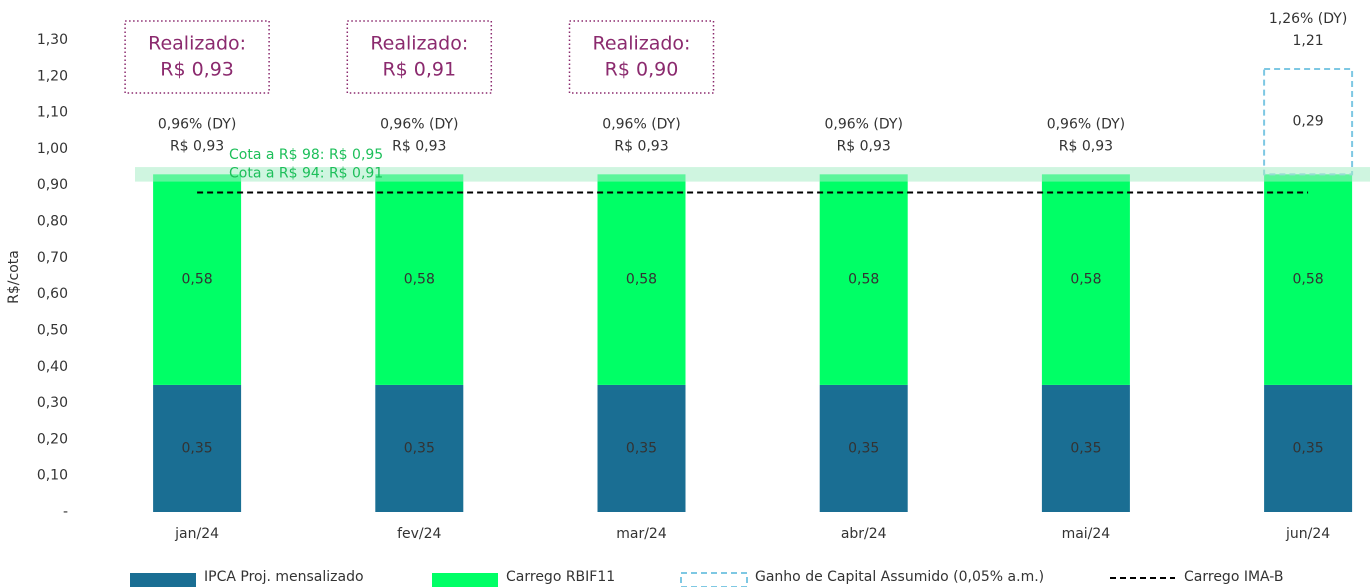 This screenshot has height=587, width=1370. I want to click on realized-value: R$ 0,91, so click(419, 70).